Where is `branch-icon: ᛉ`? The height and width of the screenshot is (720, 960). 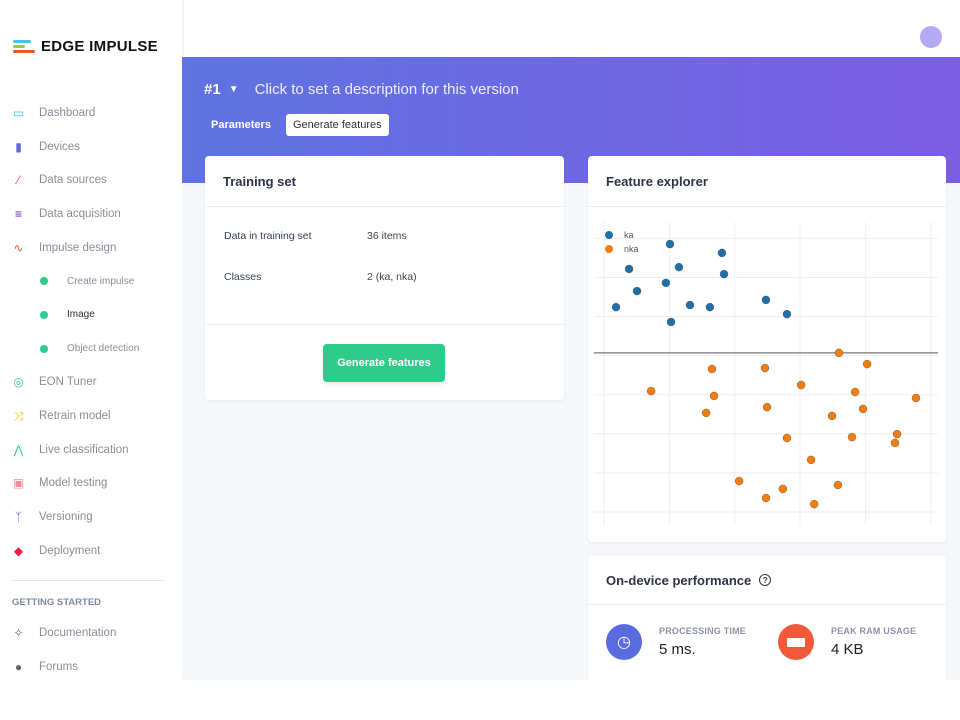 branch-icon: ᛉ is located at coordinates (18, 517).